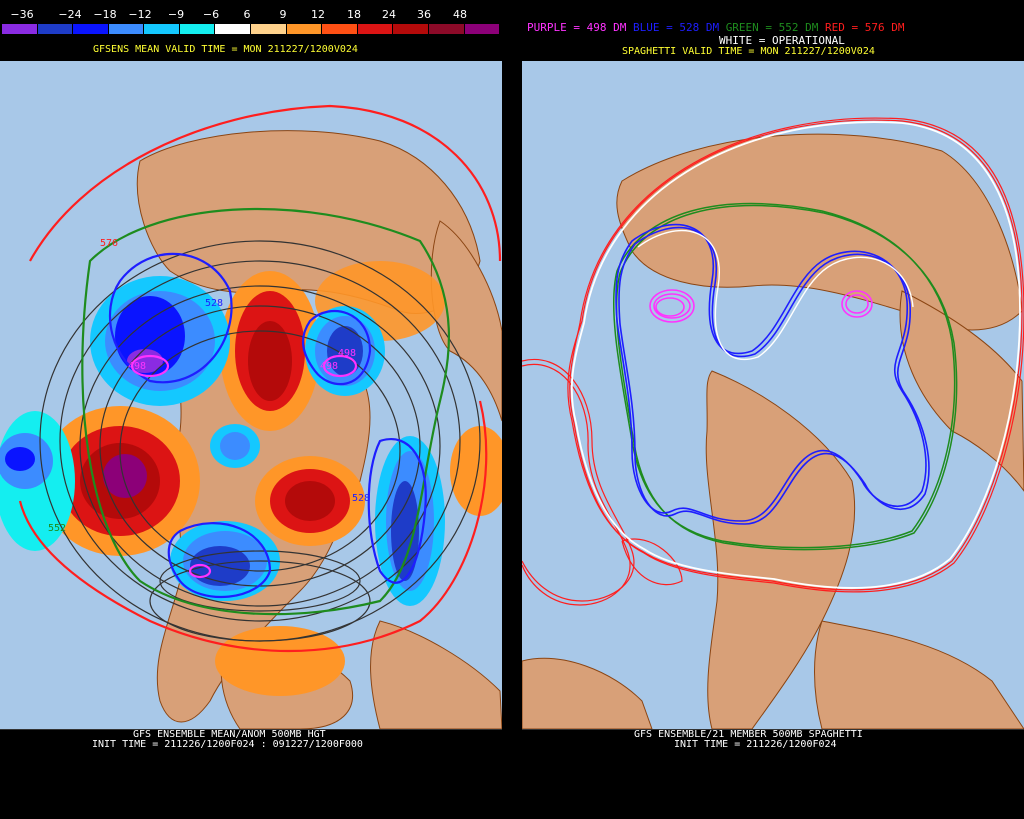  Describe the element at coordinates (748, 734) in the screenshot. I see `spaghetti-footer-title: GFS ENSEMBLE/21 MEMBER 500MB SPAGHETTI` at that location.